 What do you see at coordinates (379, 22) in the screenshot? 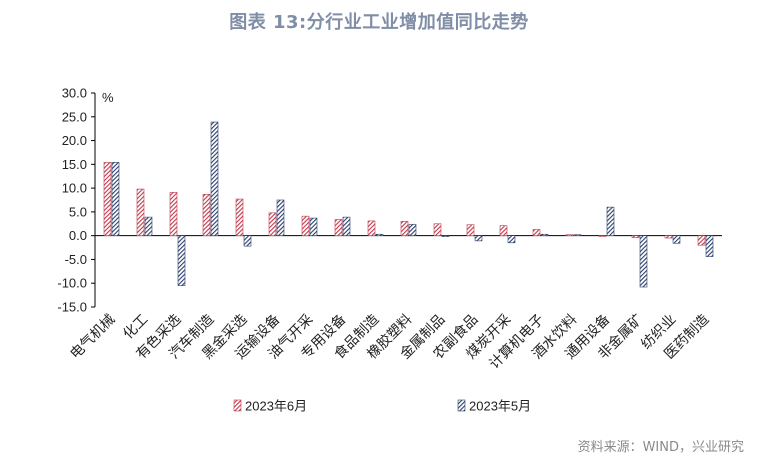
I see `chart-title: 图表 13:分行业工业增加值同比走势` at bounding box center [379, 22].